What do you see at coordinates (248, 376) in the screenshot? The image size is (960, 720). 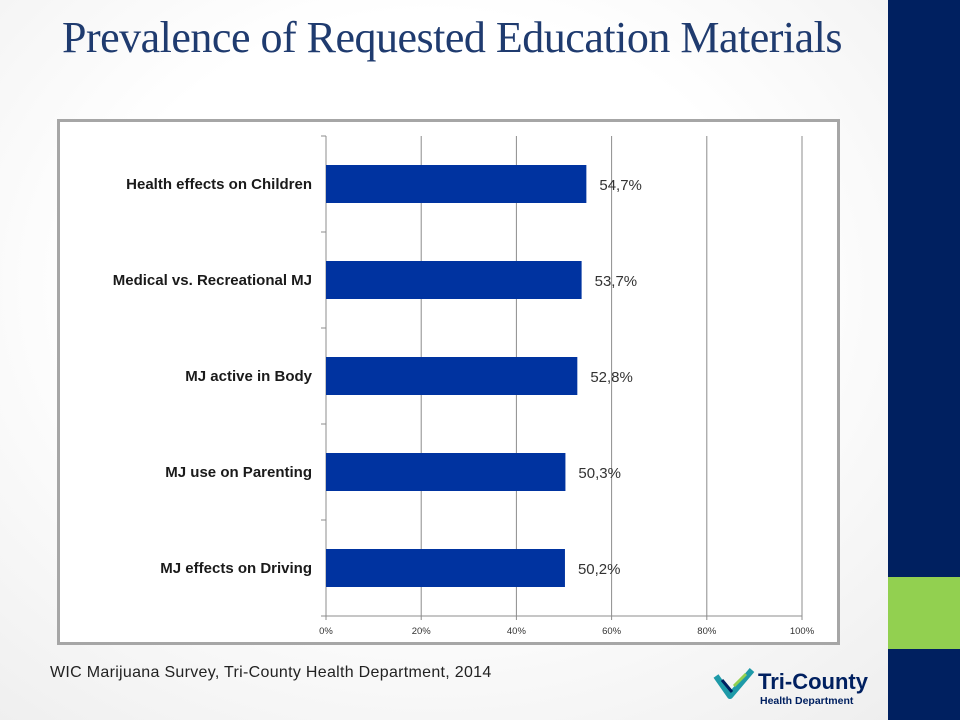 I see `category-label: MJ active in Body` at bounding box center [248, 376].